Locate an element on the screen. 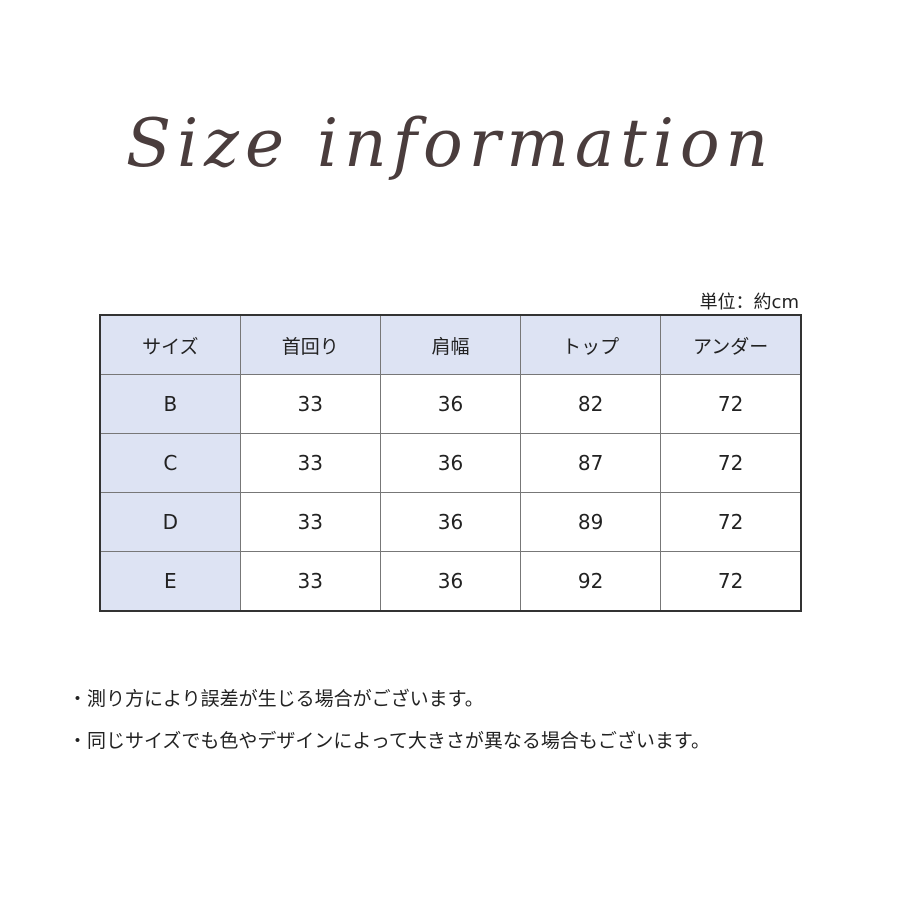 This screenshot has width=900, height=900. cell: 82 is located at coordinates (591, 404).